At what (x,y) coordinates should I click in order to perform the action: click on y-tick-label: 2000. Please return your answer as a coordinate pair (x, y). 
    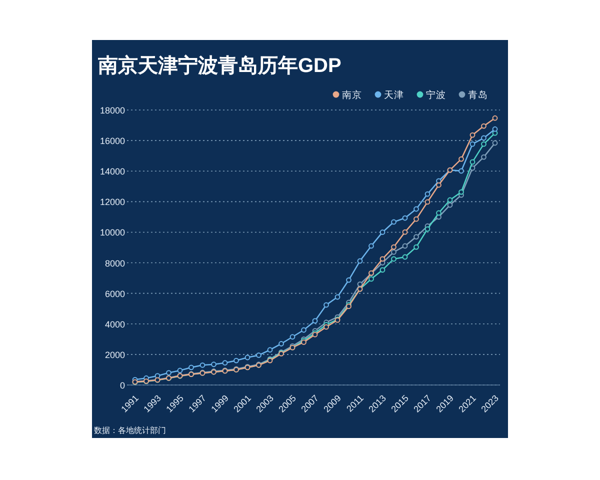
    Looking at the image, I should click on (114, 355).